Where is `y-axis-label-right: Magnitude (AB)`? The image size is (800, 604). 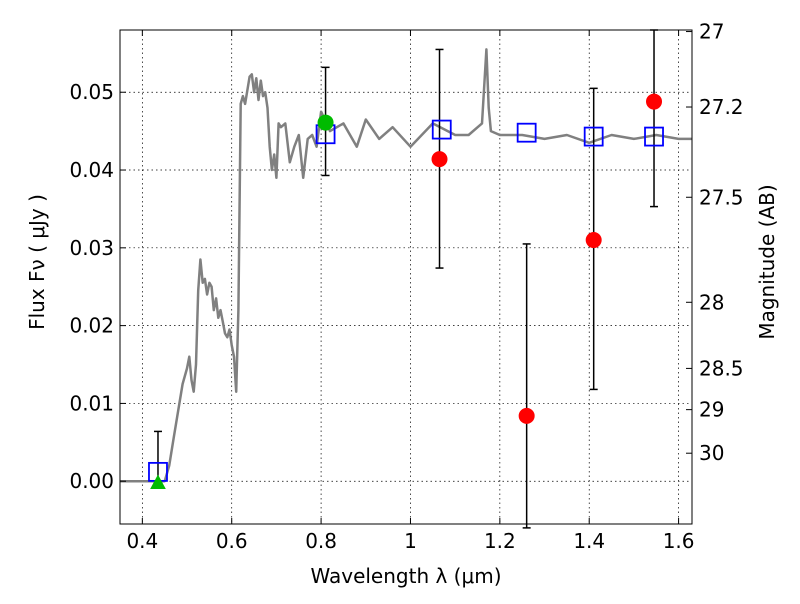 y-axis-label-right: Magnitude (AB) is located at coordinates (767, 261).